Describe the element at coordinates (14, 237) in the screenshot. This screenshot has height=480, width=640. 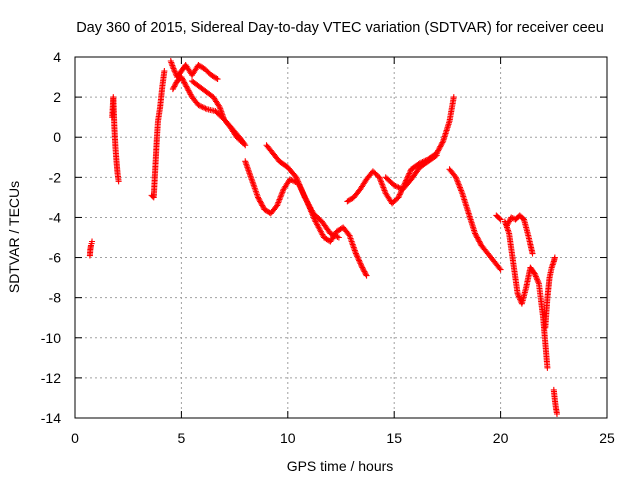
I see `y-axis-label: SDTVAR / TECUs` at that location.